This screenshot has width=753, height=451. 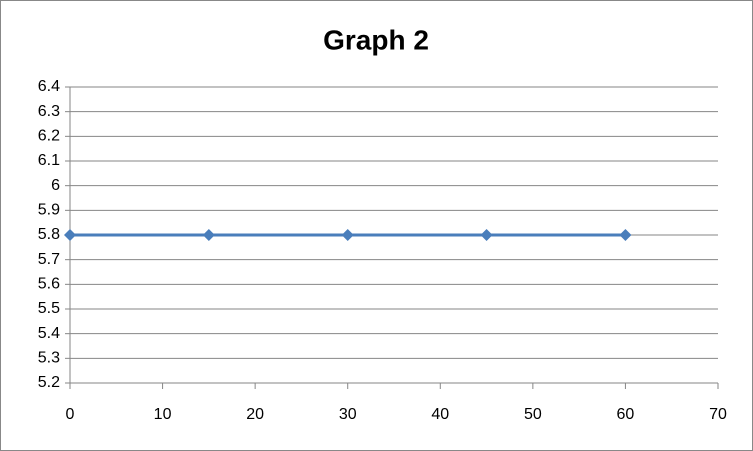 I want to click on y-tick-label: 5.2, so click(x=49, y=382).